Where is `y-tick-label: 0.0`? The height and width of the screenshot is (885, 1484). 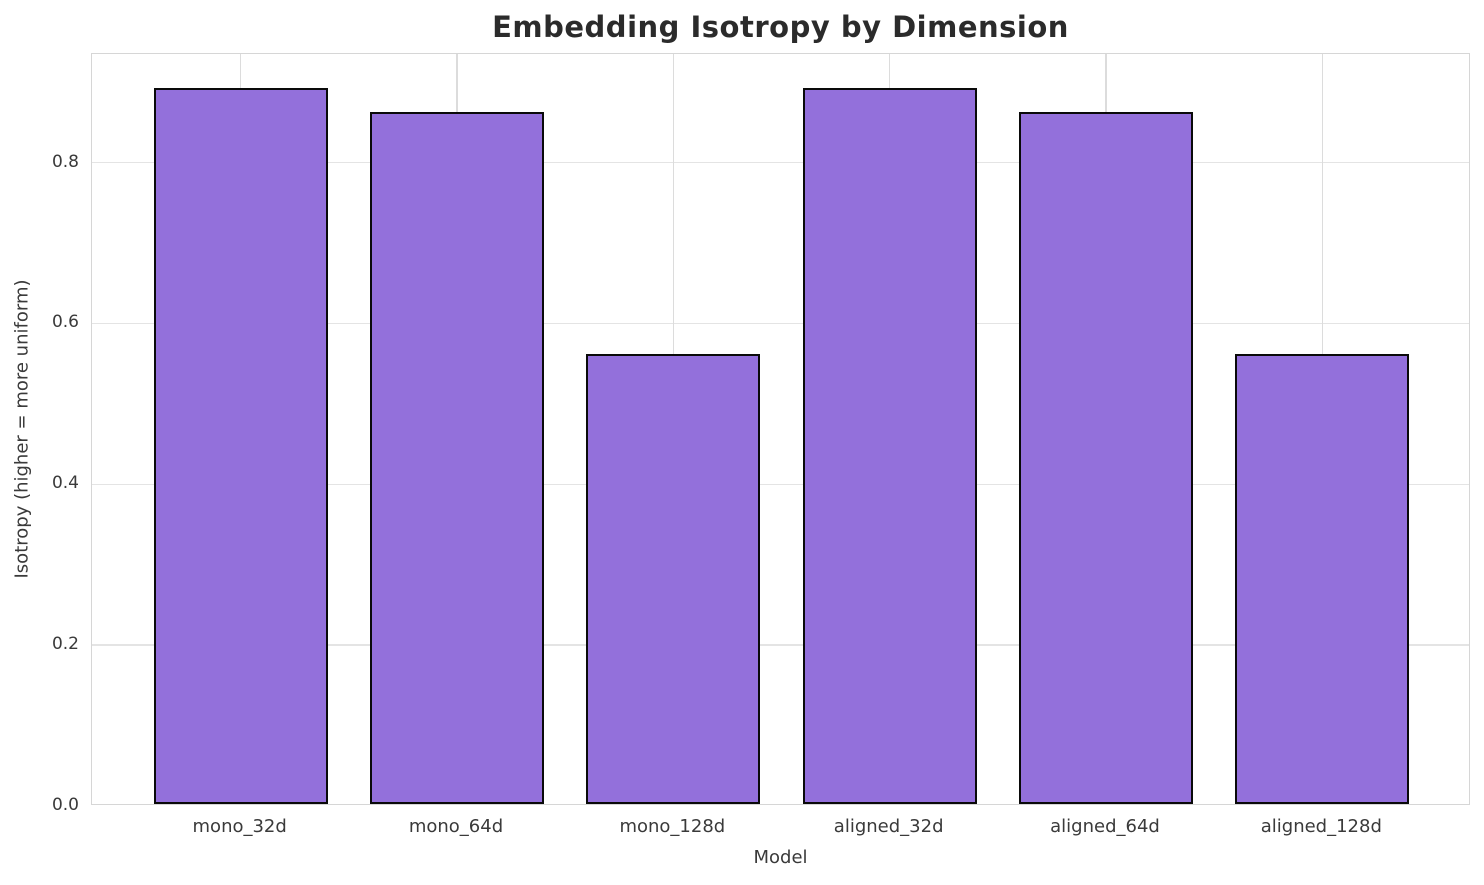
y-tick-label: 0.0 is located at coordinates (65, 805).